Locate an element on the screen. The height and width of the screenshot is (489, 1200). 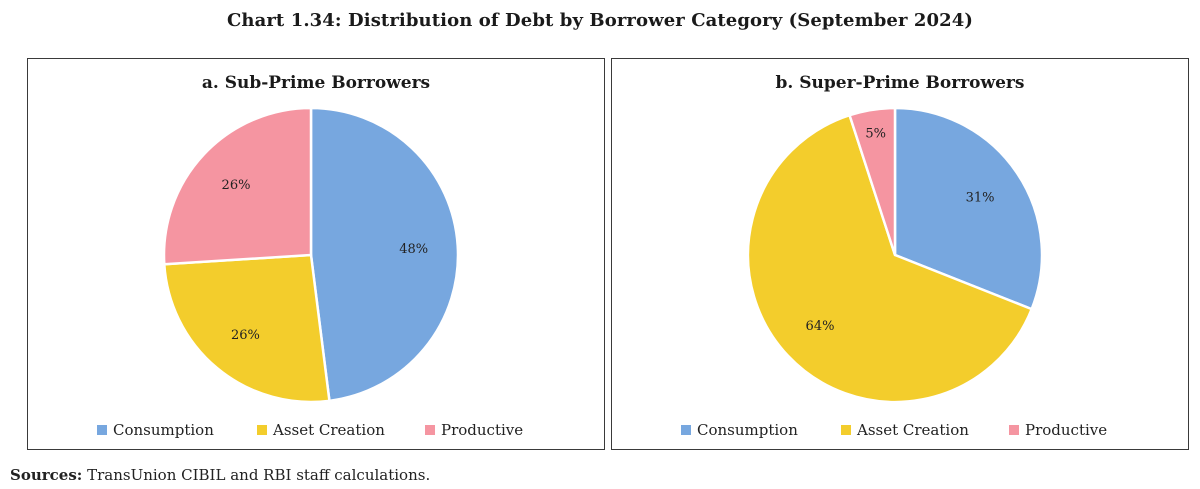
legend-super-prime: Consumption Asset Creation Productive is located at coordinates (900, 430).